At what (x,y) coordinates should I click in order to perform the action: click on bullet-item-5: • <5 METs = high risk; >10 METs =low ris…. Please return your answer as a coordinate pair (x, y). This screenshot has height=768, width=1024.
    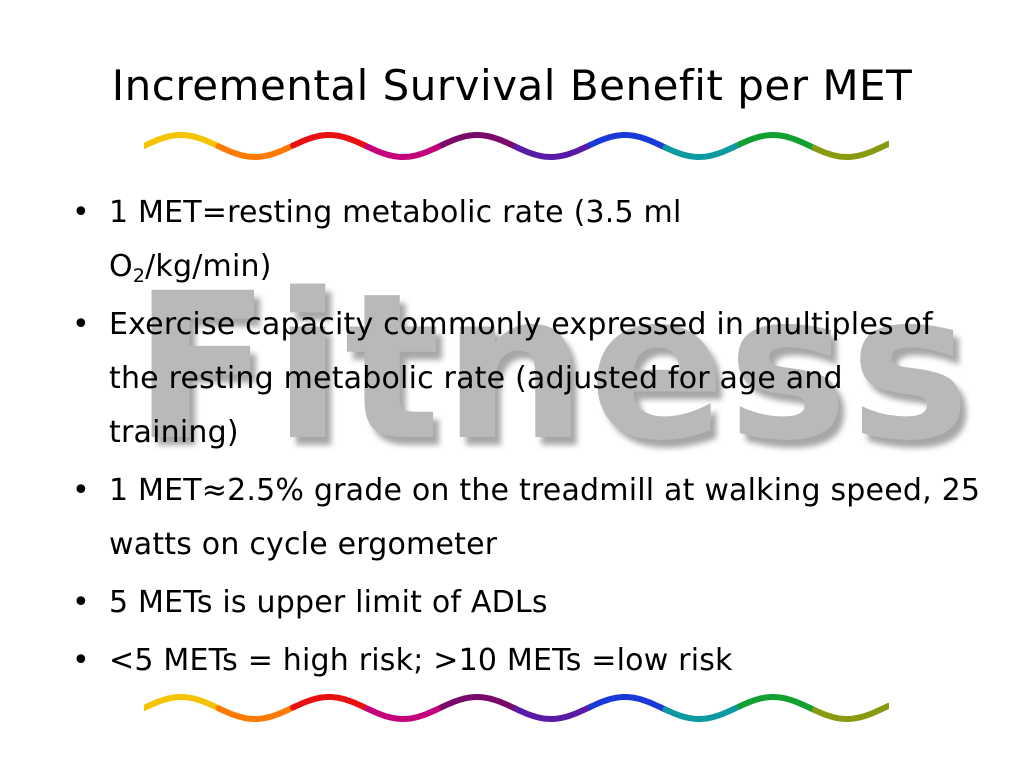
    Looking at the image, I should click on (527, 661).